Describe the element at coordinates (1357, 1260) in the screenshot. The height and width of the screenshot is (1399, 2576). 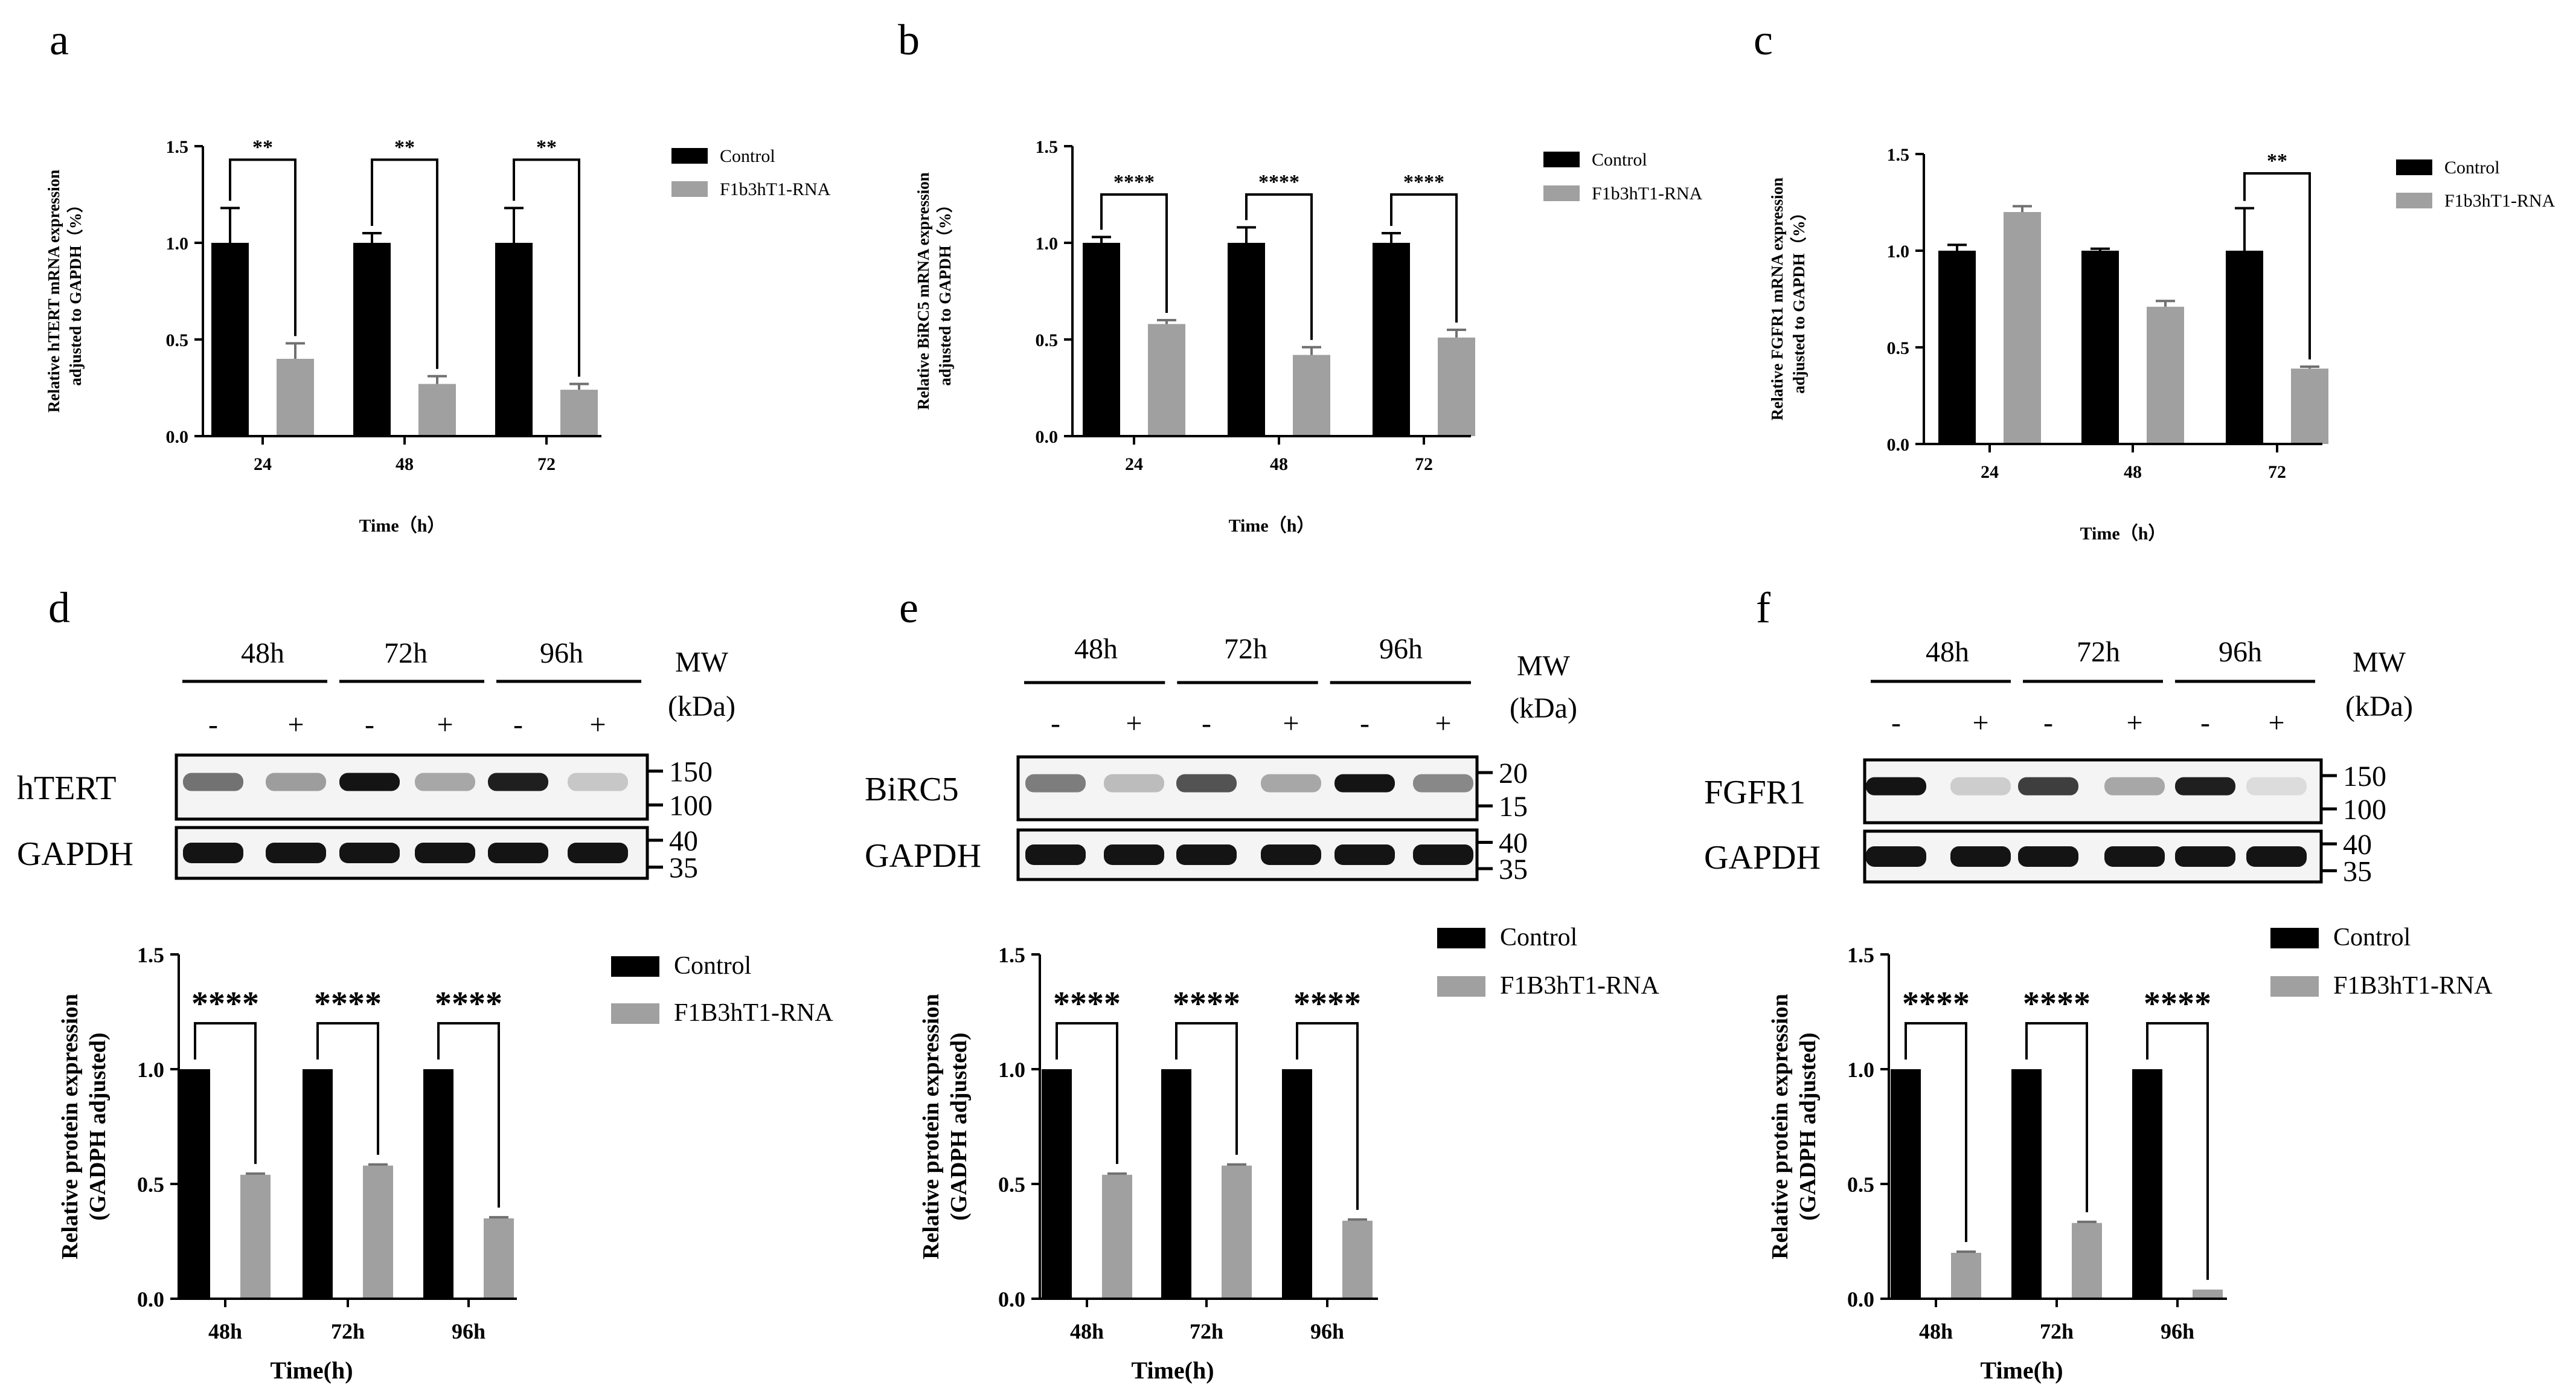
I see `bar-treated-96h` at that location.